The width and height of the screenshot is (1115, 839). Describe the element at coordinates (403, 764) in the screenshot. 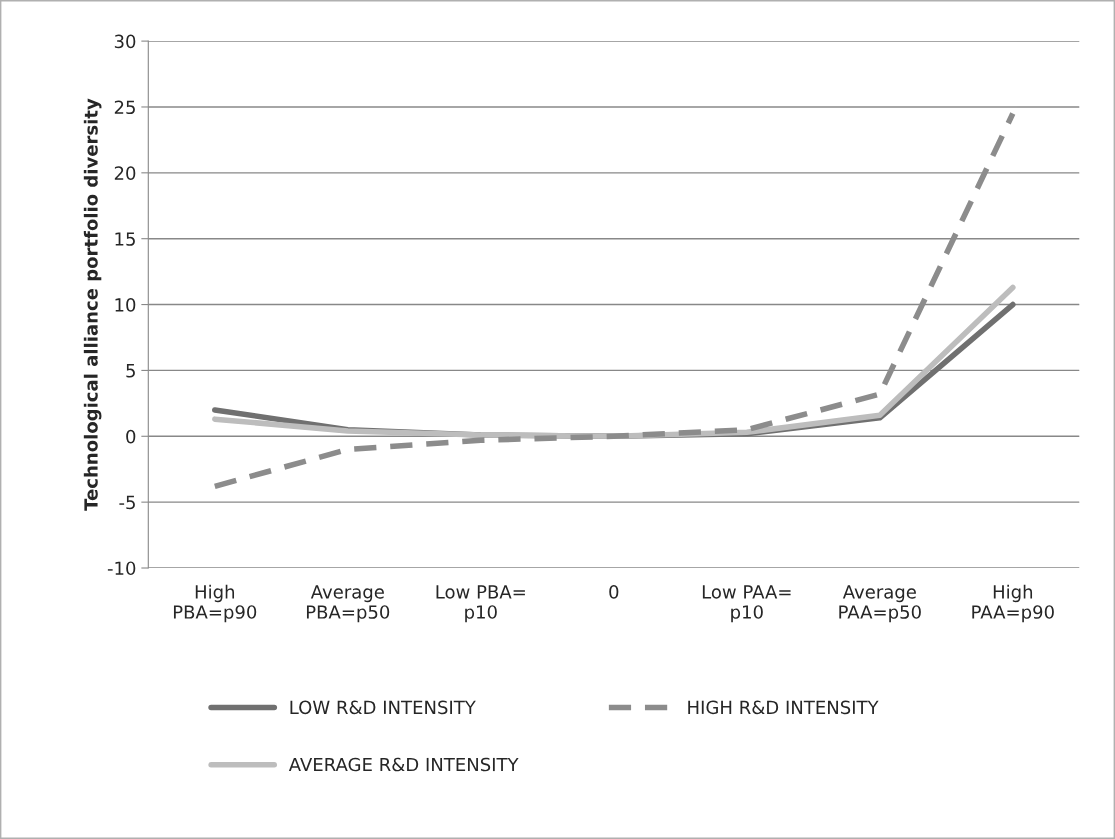

I see `legend-label: AVERAGE R&D INTENSITY` at that location.